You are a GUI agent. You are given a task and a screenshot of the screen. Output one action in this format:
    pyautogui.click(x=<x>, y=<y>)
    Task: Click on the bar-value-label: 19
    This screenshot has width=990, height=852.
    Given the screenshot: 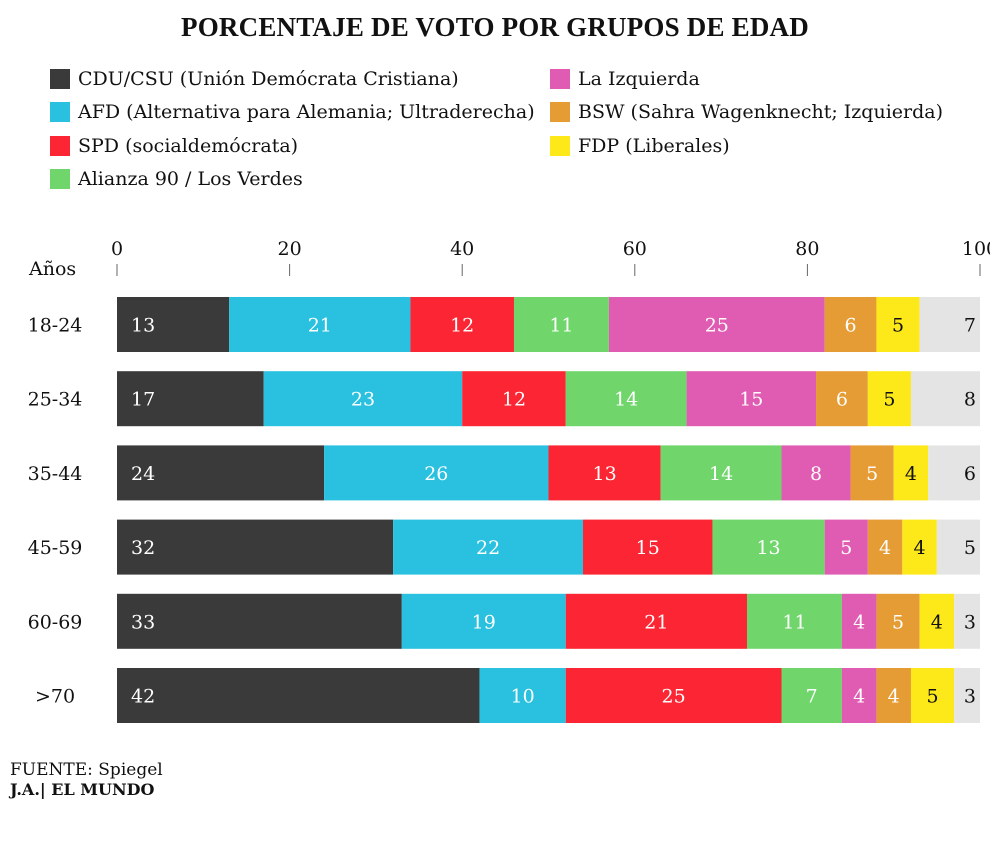 What is the action you would take?
    pyautogui.click(x=484, y=622)
    